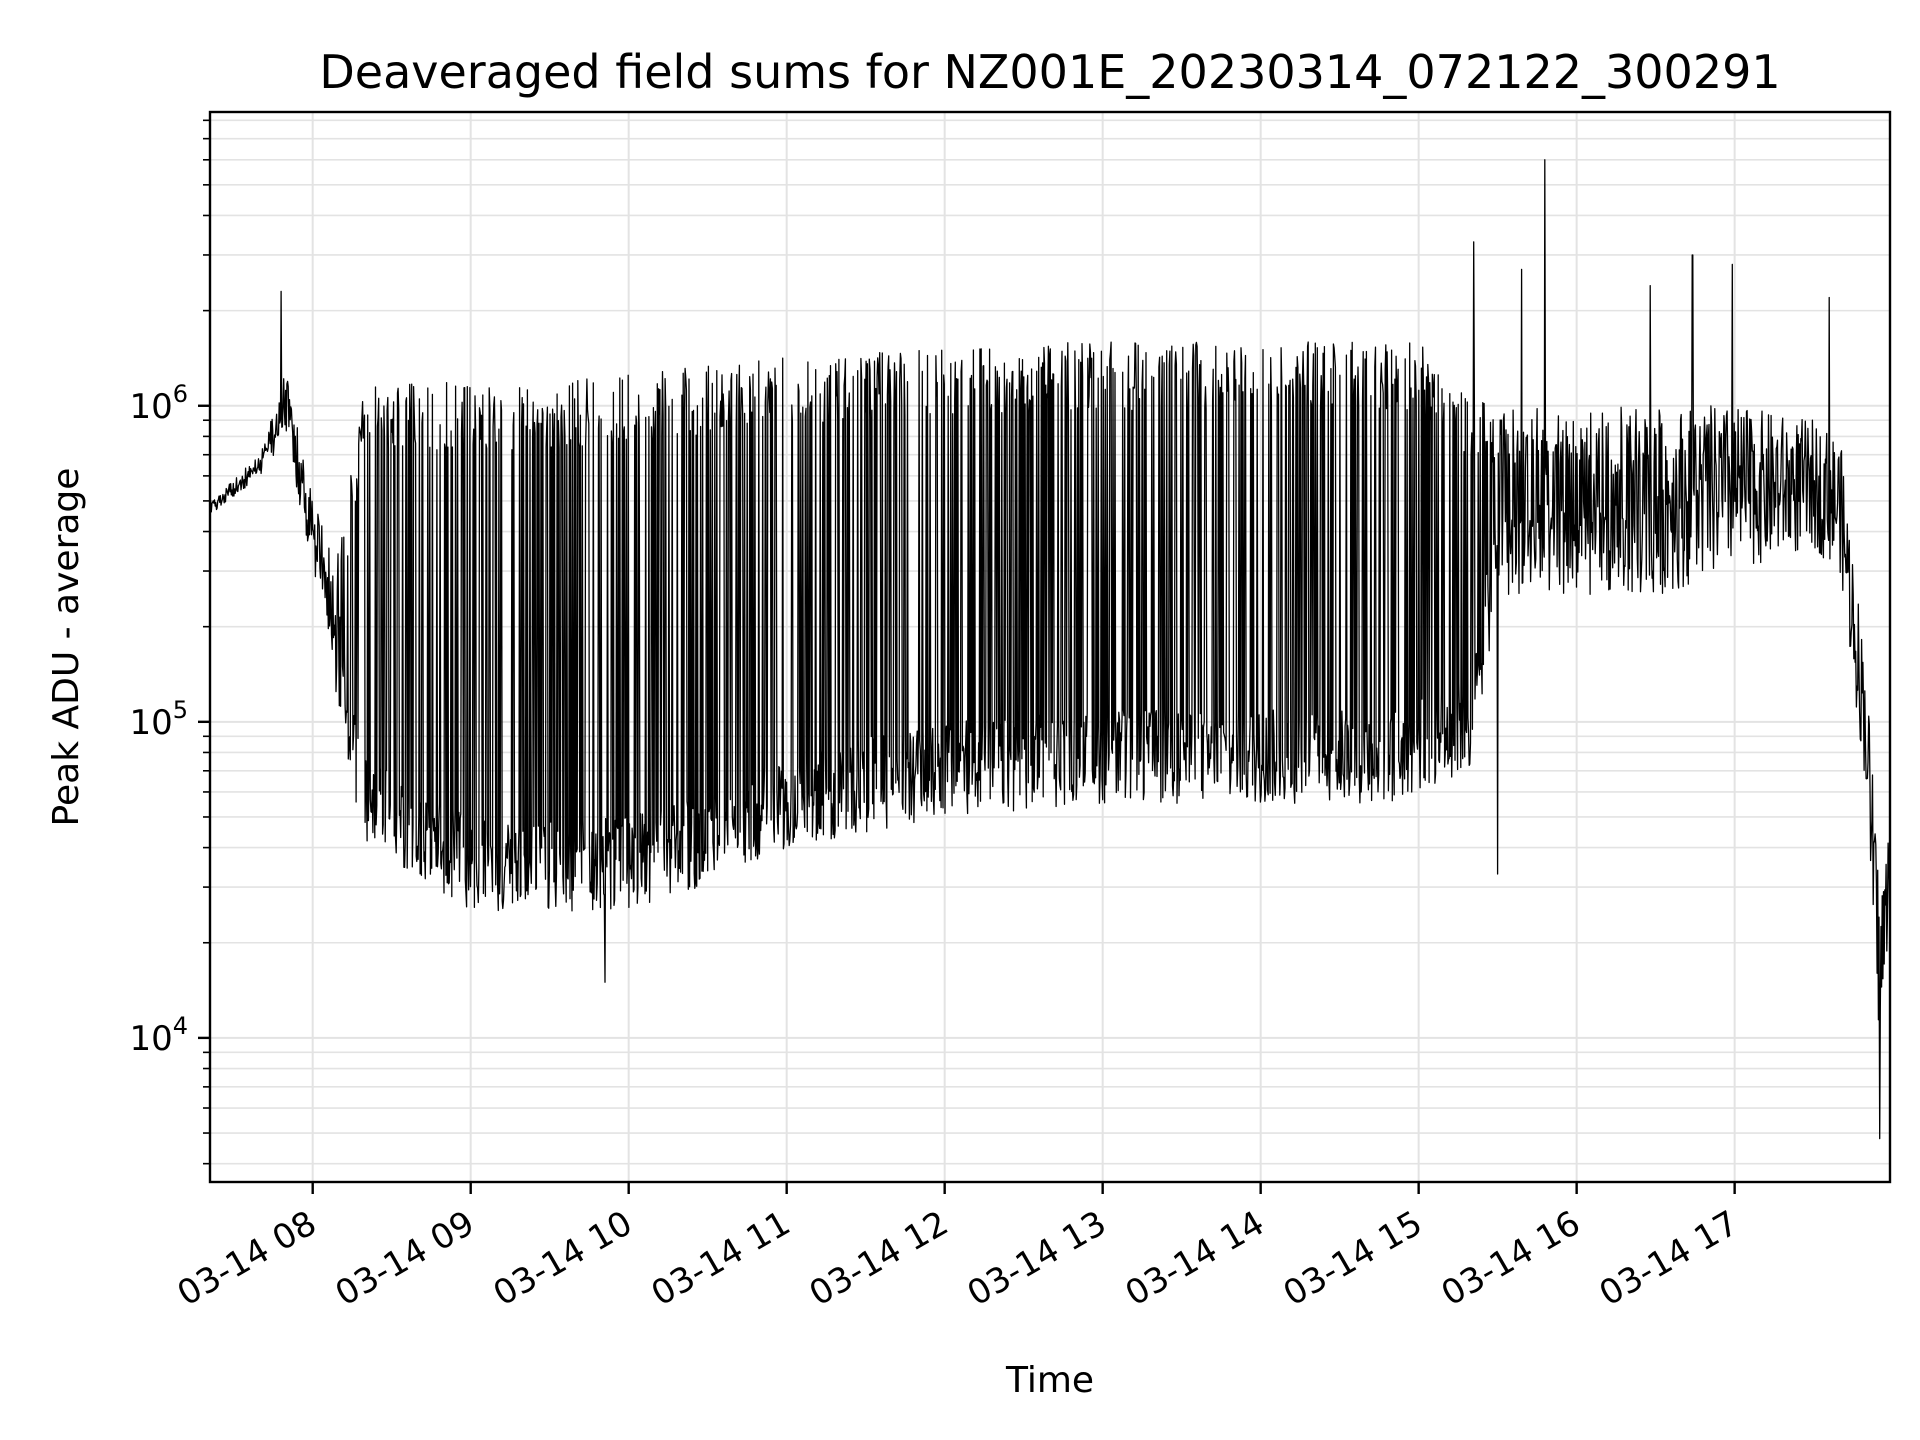 The width and height of the screenshot is (1920, 1440). Describe the element at coordinates (158, 719) in the screenshot. I see `y-tick-label: 10⁵` at that location.